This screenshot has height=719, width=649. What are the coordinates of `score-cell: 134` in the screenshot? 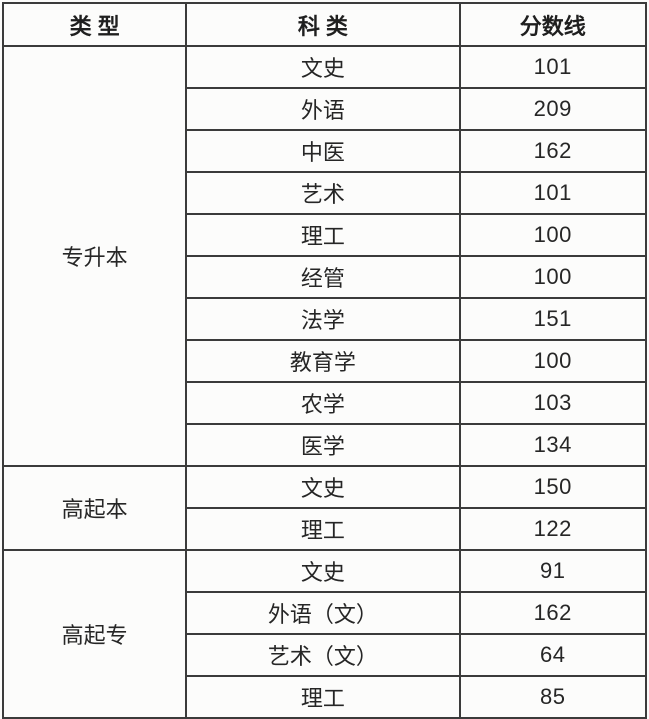 It's located at (553, 445).